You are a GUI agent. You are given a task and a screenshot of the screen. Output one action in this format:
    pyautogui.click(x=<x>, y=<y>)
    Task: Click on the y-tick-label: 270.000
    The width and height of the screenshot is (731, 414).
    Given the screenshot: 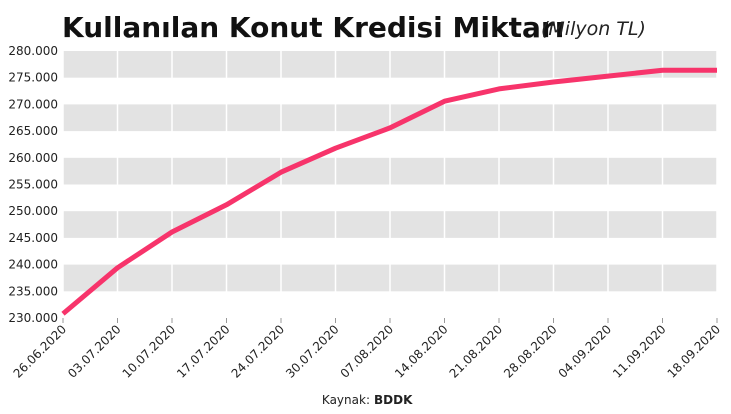 What is the action you would take?
    pyautogui.click(x=33, y=104)
    